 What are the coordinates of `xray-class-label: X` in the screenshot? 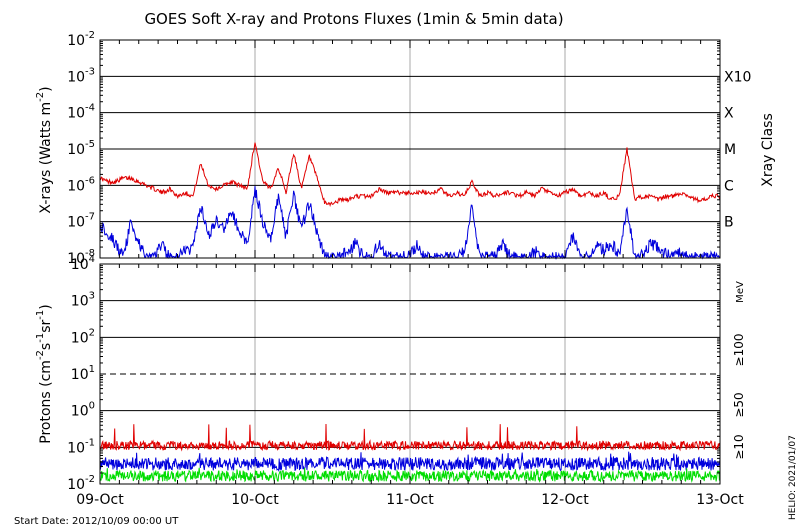 It's located at (729, 114).